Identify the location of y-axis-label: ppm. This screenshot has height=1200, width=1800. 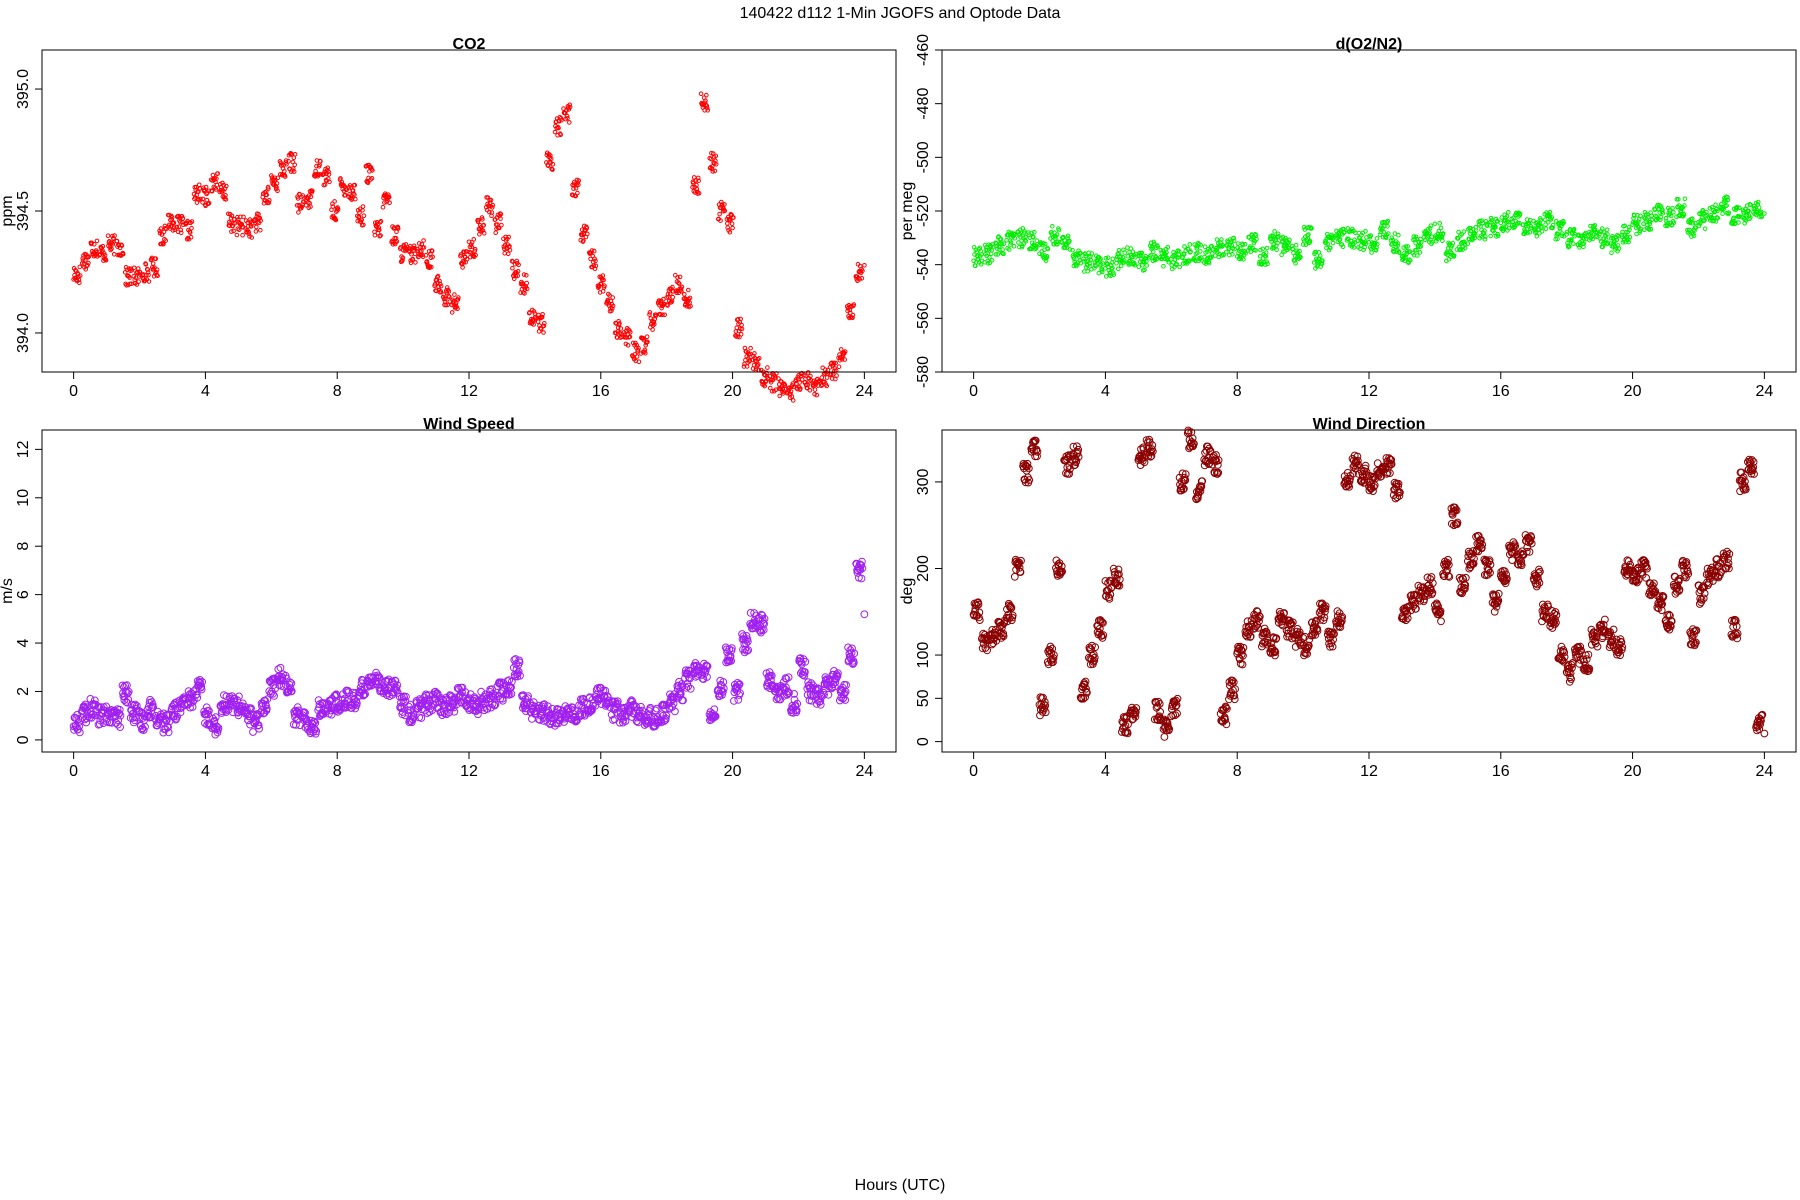
(8, 210).